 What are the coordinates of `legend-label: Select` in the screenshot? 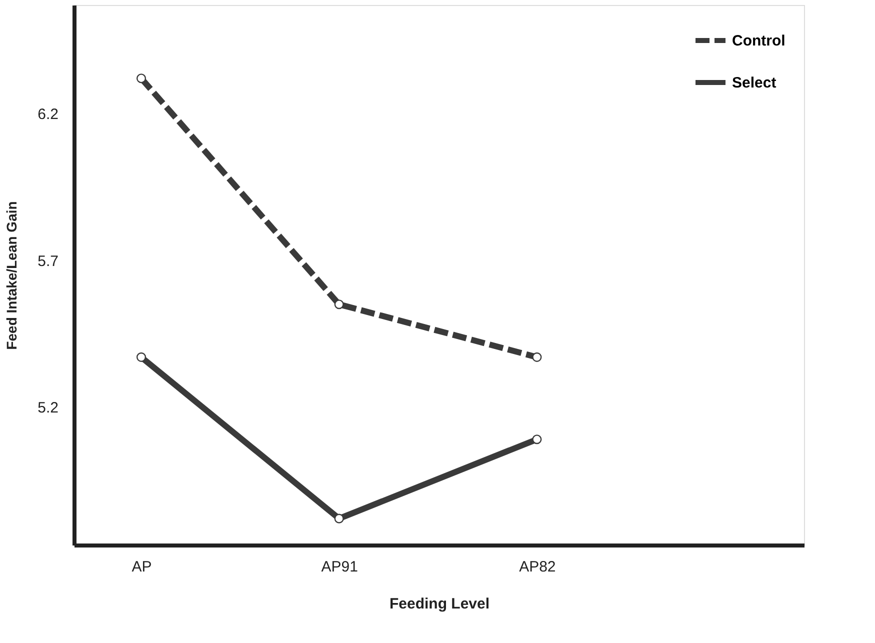 It's located at (754, 83).